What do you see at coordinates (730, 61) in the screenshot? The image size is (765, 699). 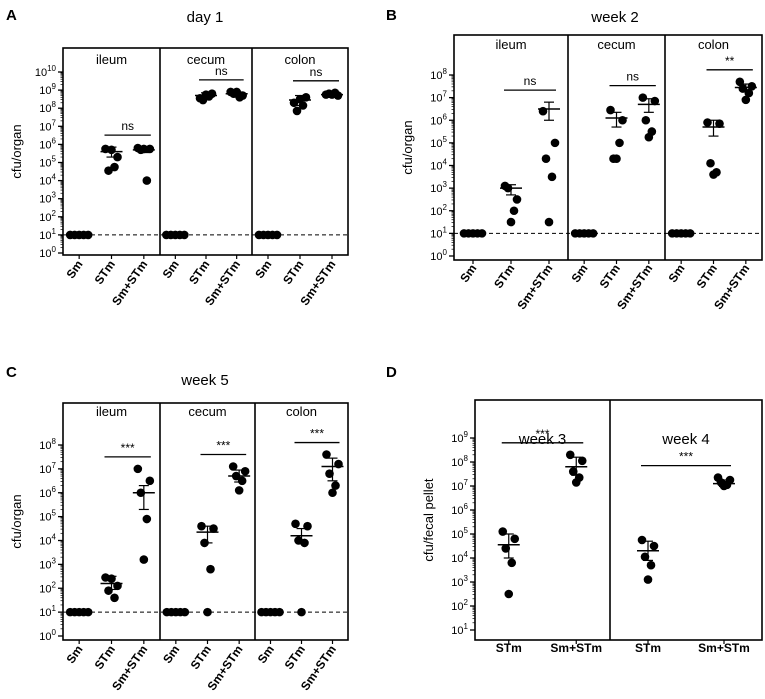 I see `significance-label: **` at bounding box center [730, 61].